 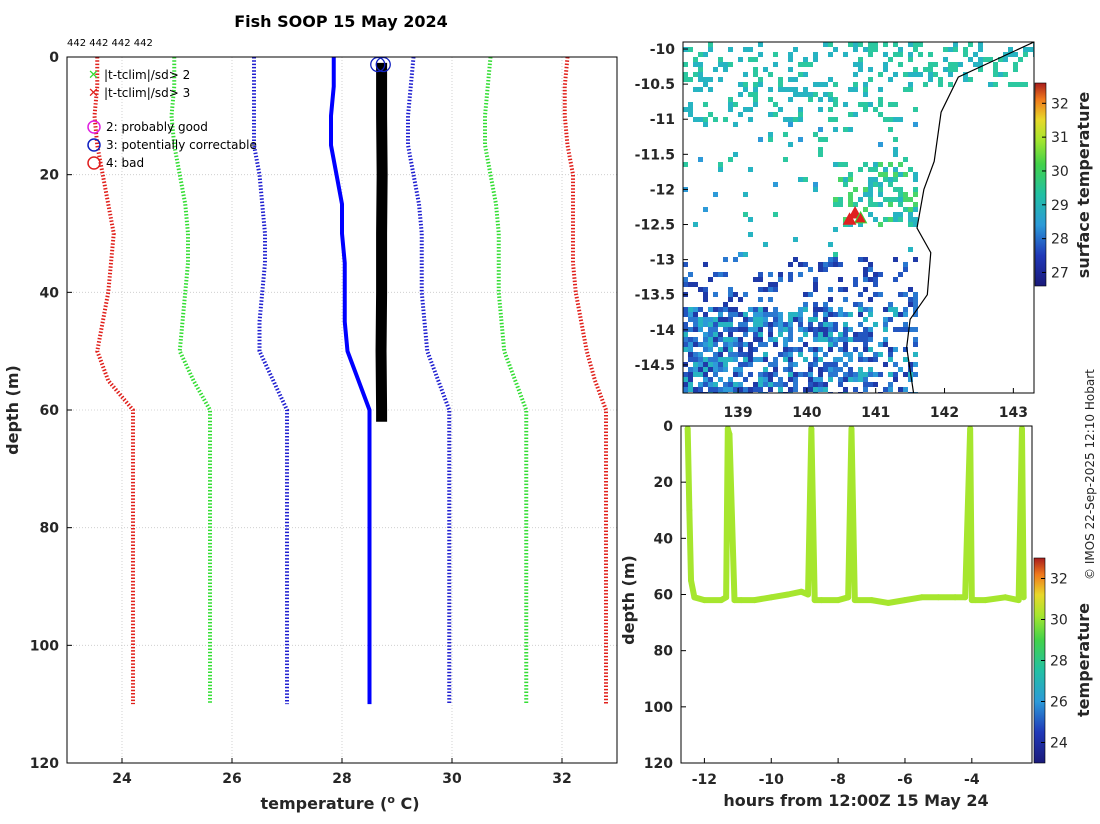 What do you see at coordinates (970, 217) in the screenshot?
I see `coastline` at bounding box center [970, 217].